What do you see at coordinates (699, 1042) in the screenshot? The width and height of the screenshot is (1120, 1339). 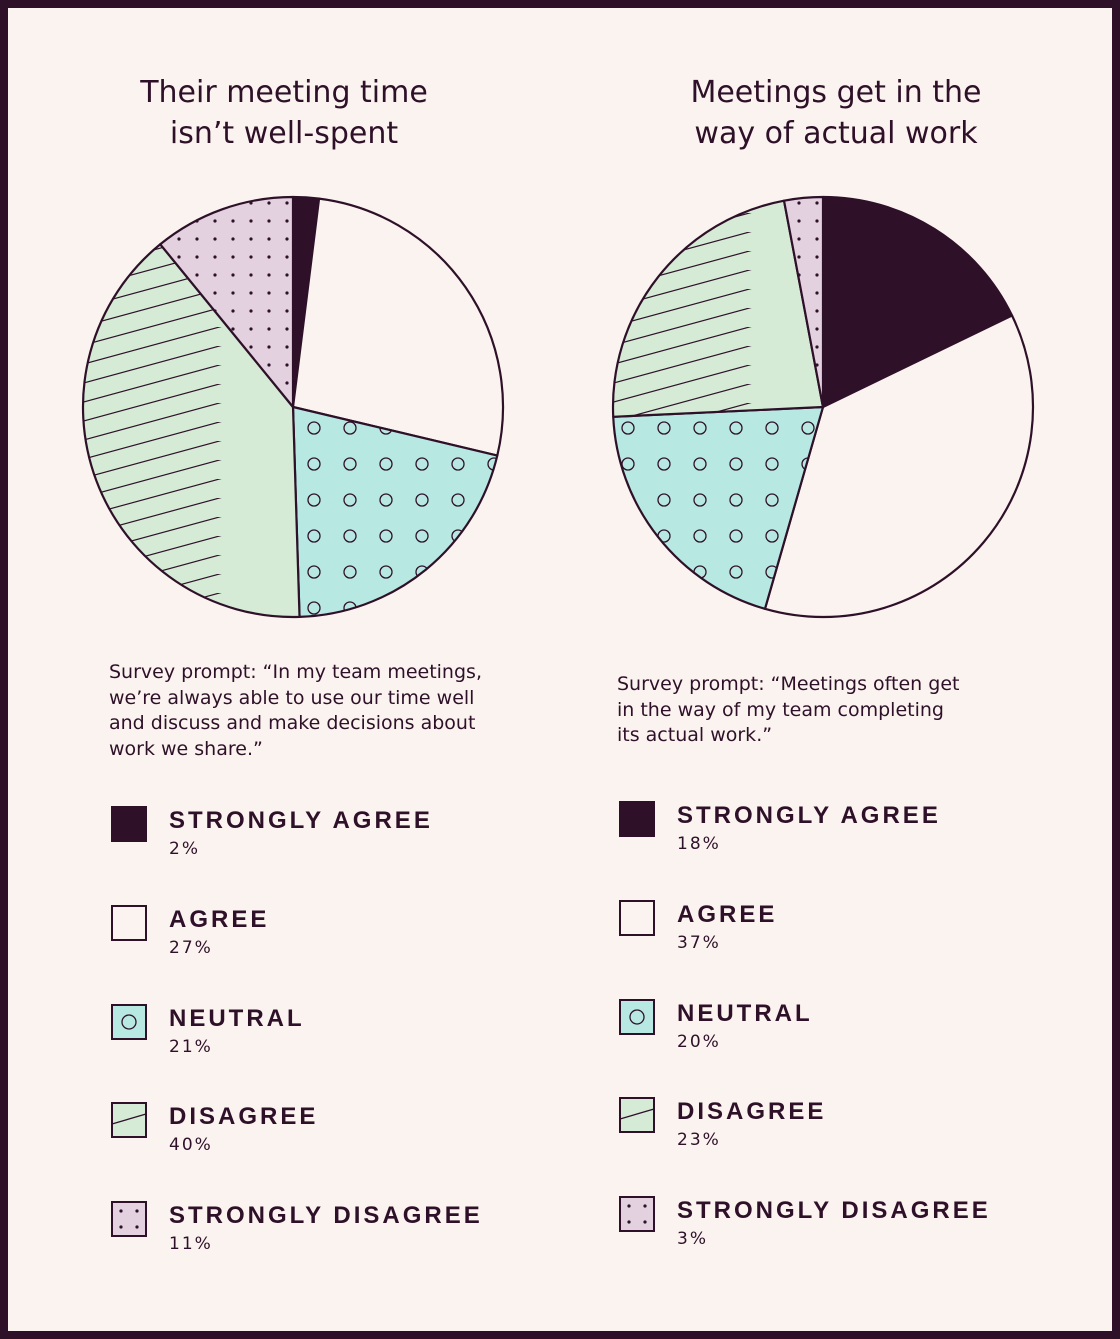 I see `legend-percentage: 20%` at bounding box center [699, 1042].